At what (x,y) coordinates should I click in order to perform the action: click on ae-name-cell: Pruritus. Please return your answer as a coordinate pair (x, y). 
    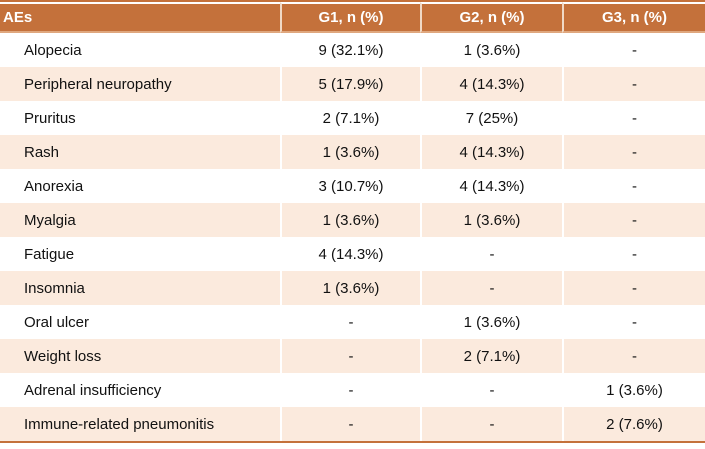
    Looking at the image, I should click on (140, 118).